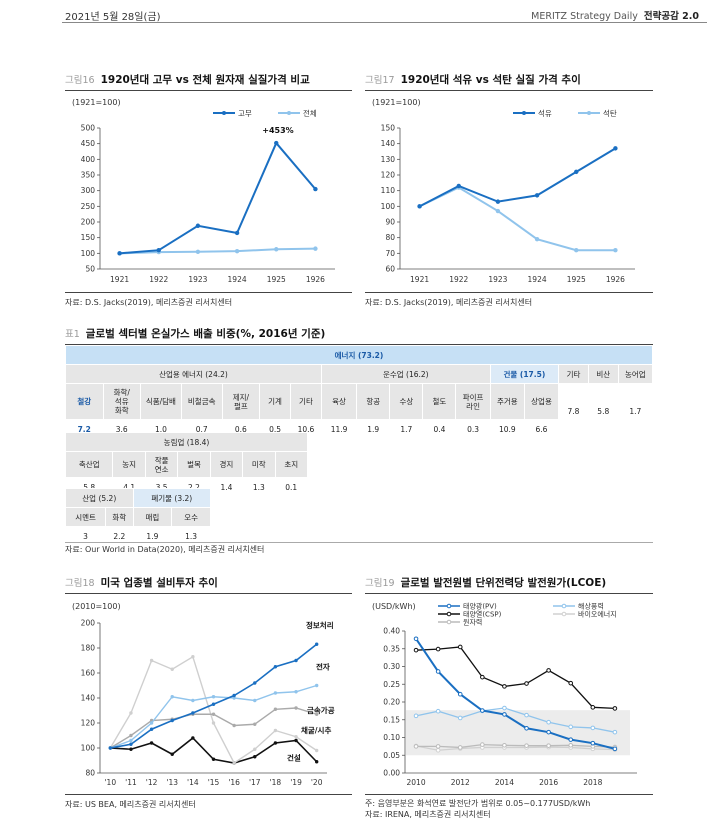 Image resolution: width=707 pixels, height=829 pixels. I want to click on table-cell: 5.8, so click(603, 411).